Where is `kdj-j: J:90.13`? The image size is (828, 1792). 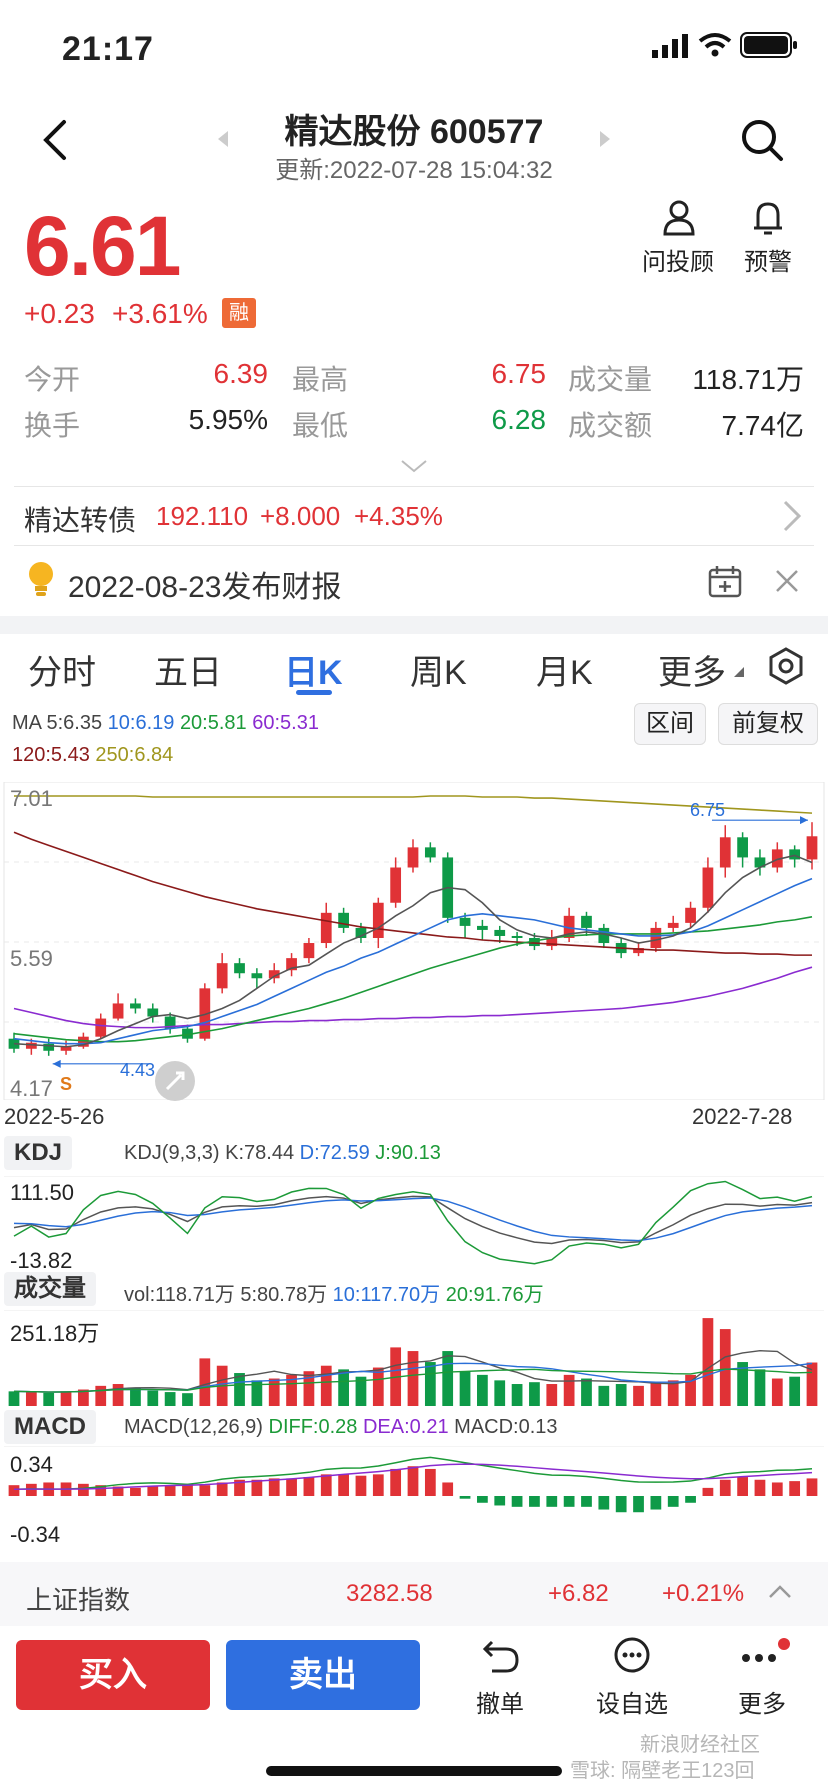 kdj-j: J:90.13 is located at coordinates (408, 1153).